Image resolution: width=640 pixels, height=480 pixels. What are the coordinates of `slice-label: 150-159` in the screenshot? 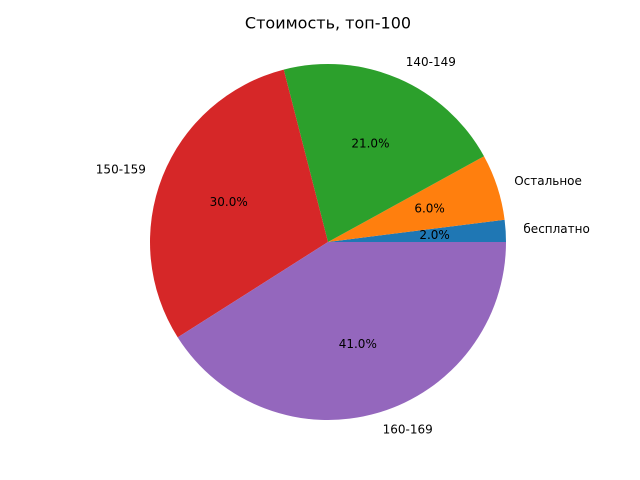 It's located at (121, 169).